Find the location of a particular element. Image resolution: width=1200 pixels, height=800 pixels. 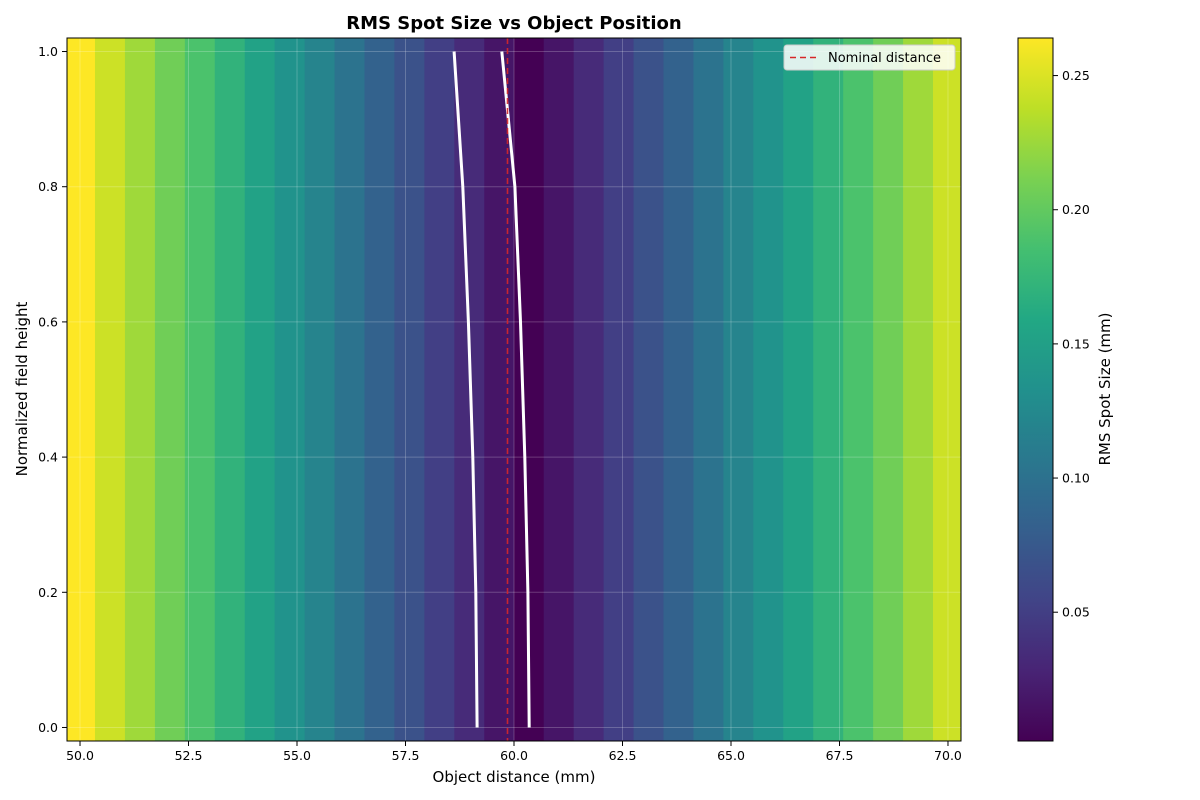

colorbar-tick-label: 0.10 is located at coordinates (1076, 478).